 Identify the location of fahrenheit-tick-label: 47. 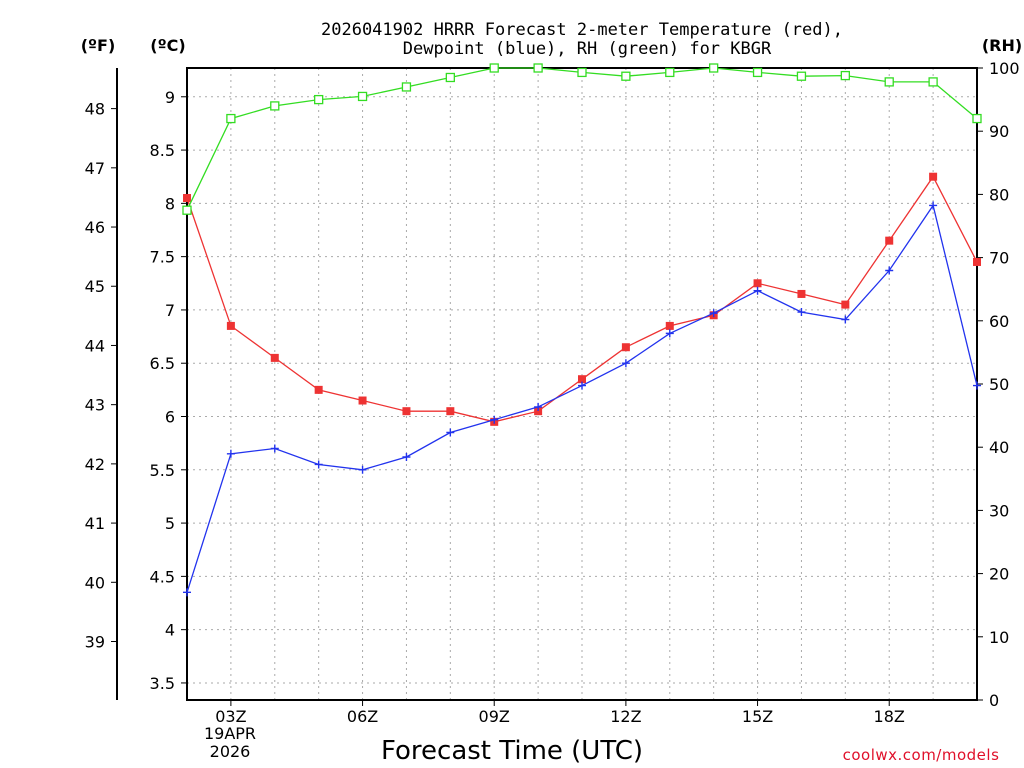
(95, 168).